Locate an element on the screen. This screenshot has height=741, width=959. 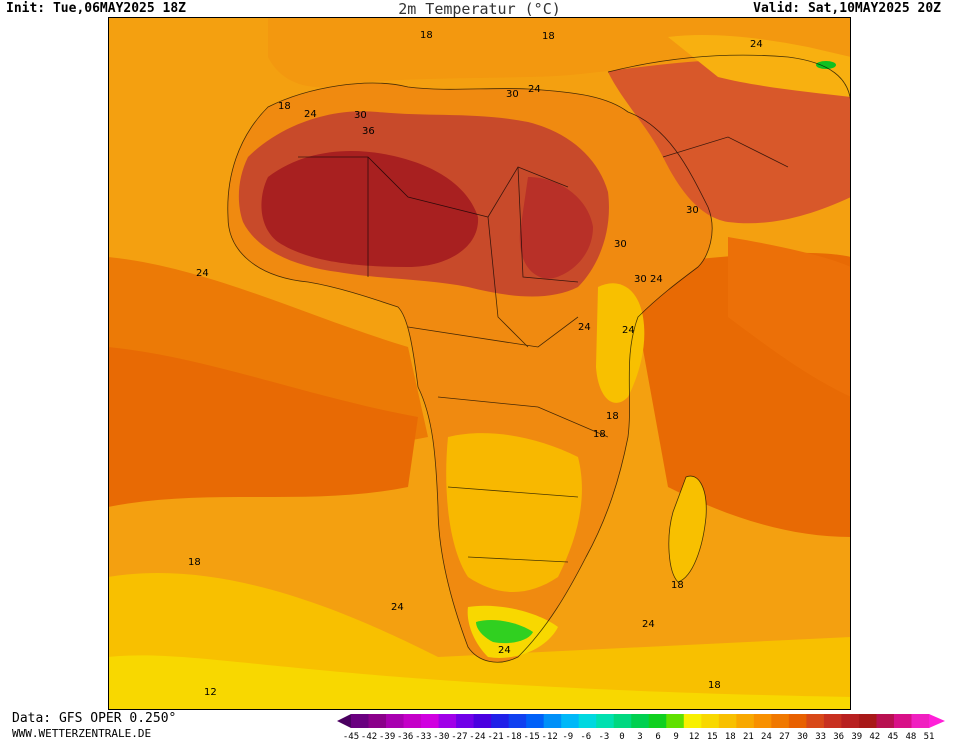
legend-tick-label: 51 is located at coordinates (929, 736).